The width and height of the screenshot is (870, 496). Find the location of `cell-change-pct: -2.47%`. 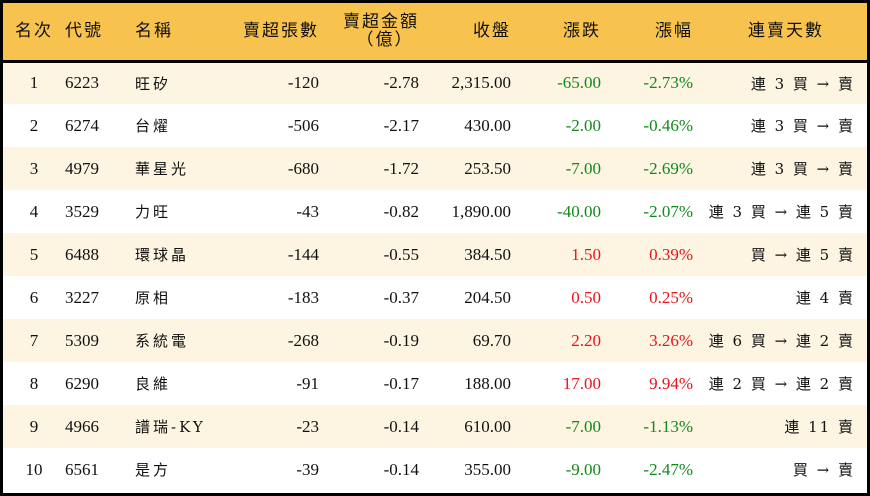

cell-change-pct: -2.47% is located at coordinates (668, 469).